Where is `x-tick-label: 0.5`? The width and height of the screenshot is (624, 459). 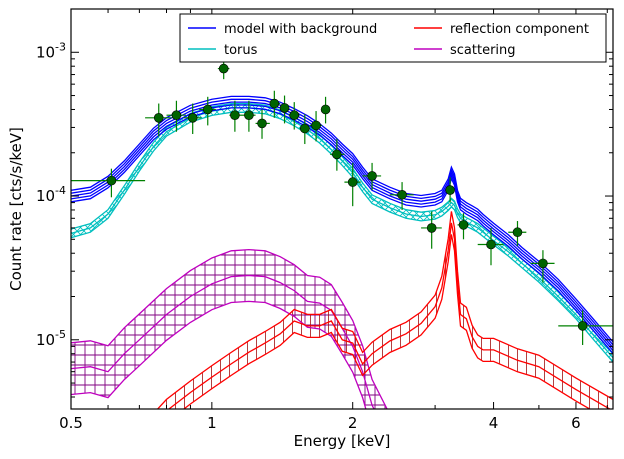 x-tick-label: 0.5 is located at coordinates (71, 423).